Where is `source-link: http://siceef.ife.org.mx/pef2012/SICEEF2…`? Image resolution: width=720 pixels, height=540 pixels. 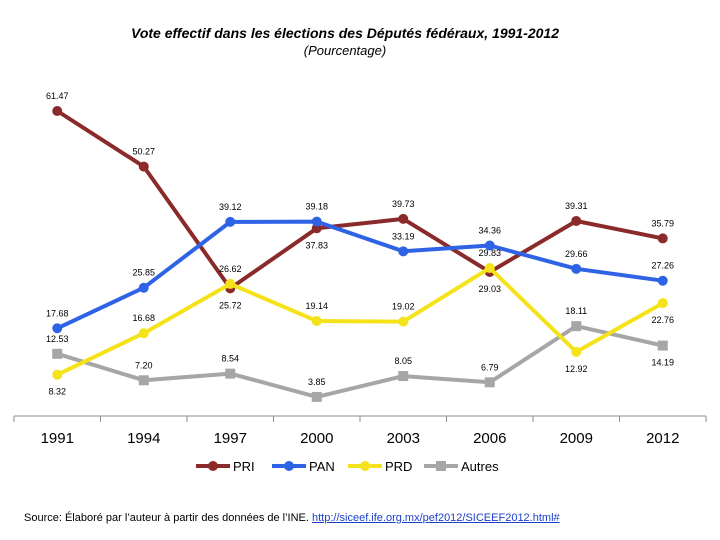 source-link: http://siceef.ife.org.mx/pef2012/SICEEF2… is located at coordinates (436, 518).